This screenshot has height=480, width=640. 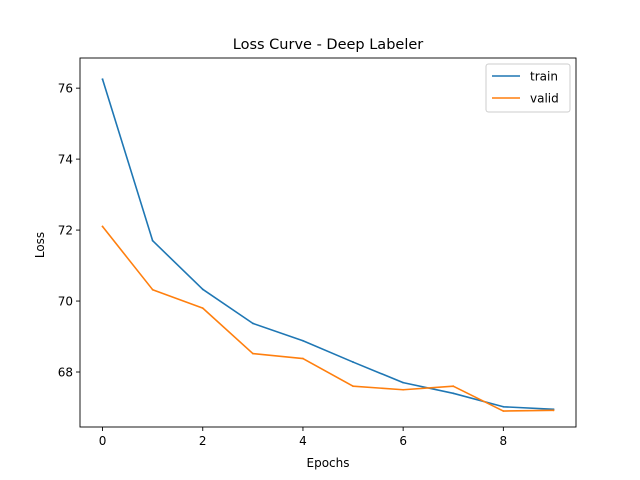 What do you see at coordinates (65, 231) in the screenshot?
I see `y-tick-label-72: 72` at bounding box center [65, 231].